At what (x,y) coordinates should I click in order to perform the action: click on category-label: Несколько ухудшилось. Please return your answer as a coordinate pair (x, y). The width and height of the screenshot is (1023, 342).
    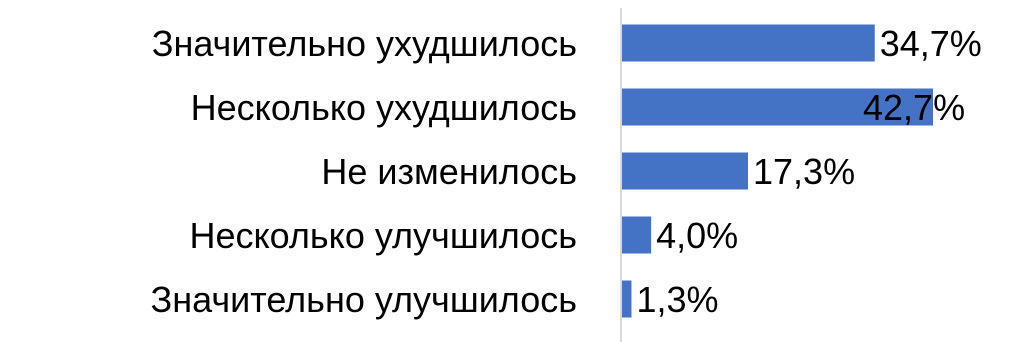
    Looking at the image, I should click on (384, 107).